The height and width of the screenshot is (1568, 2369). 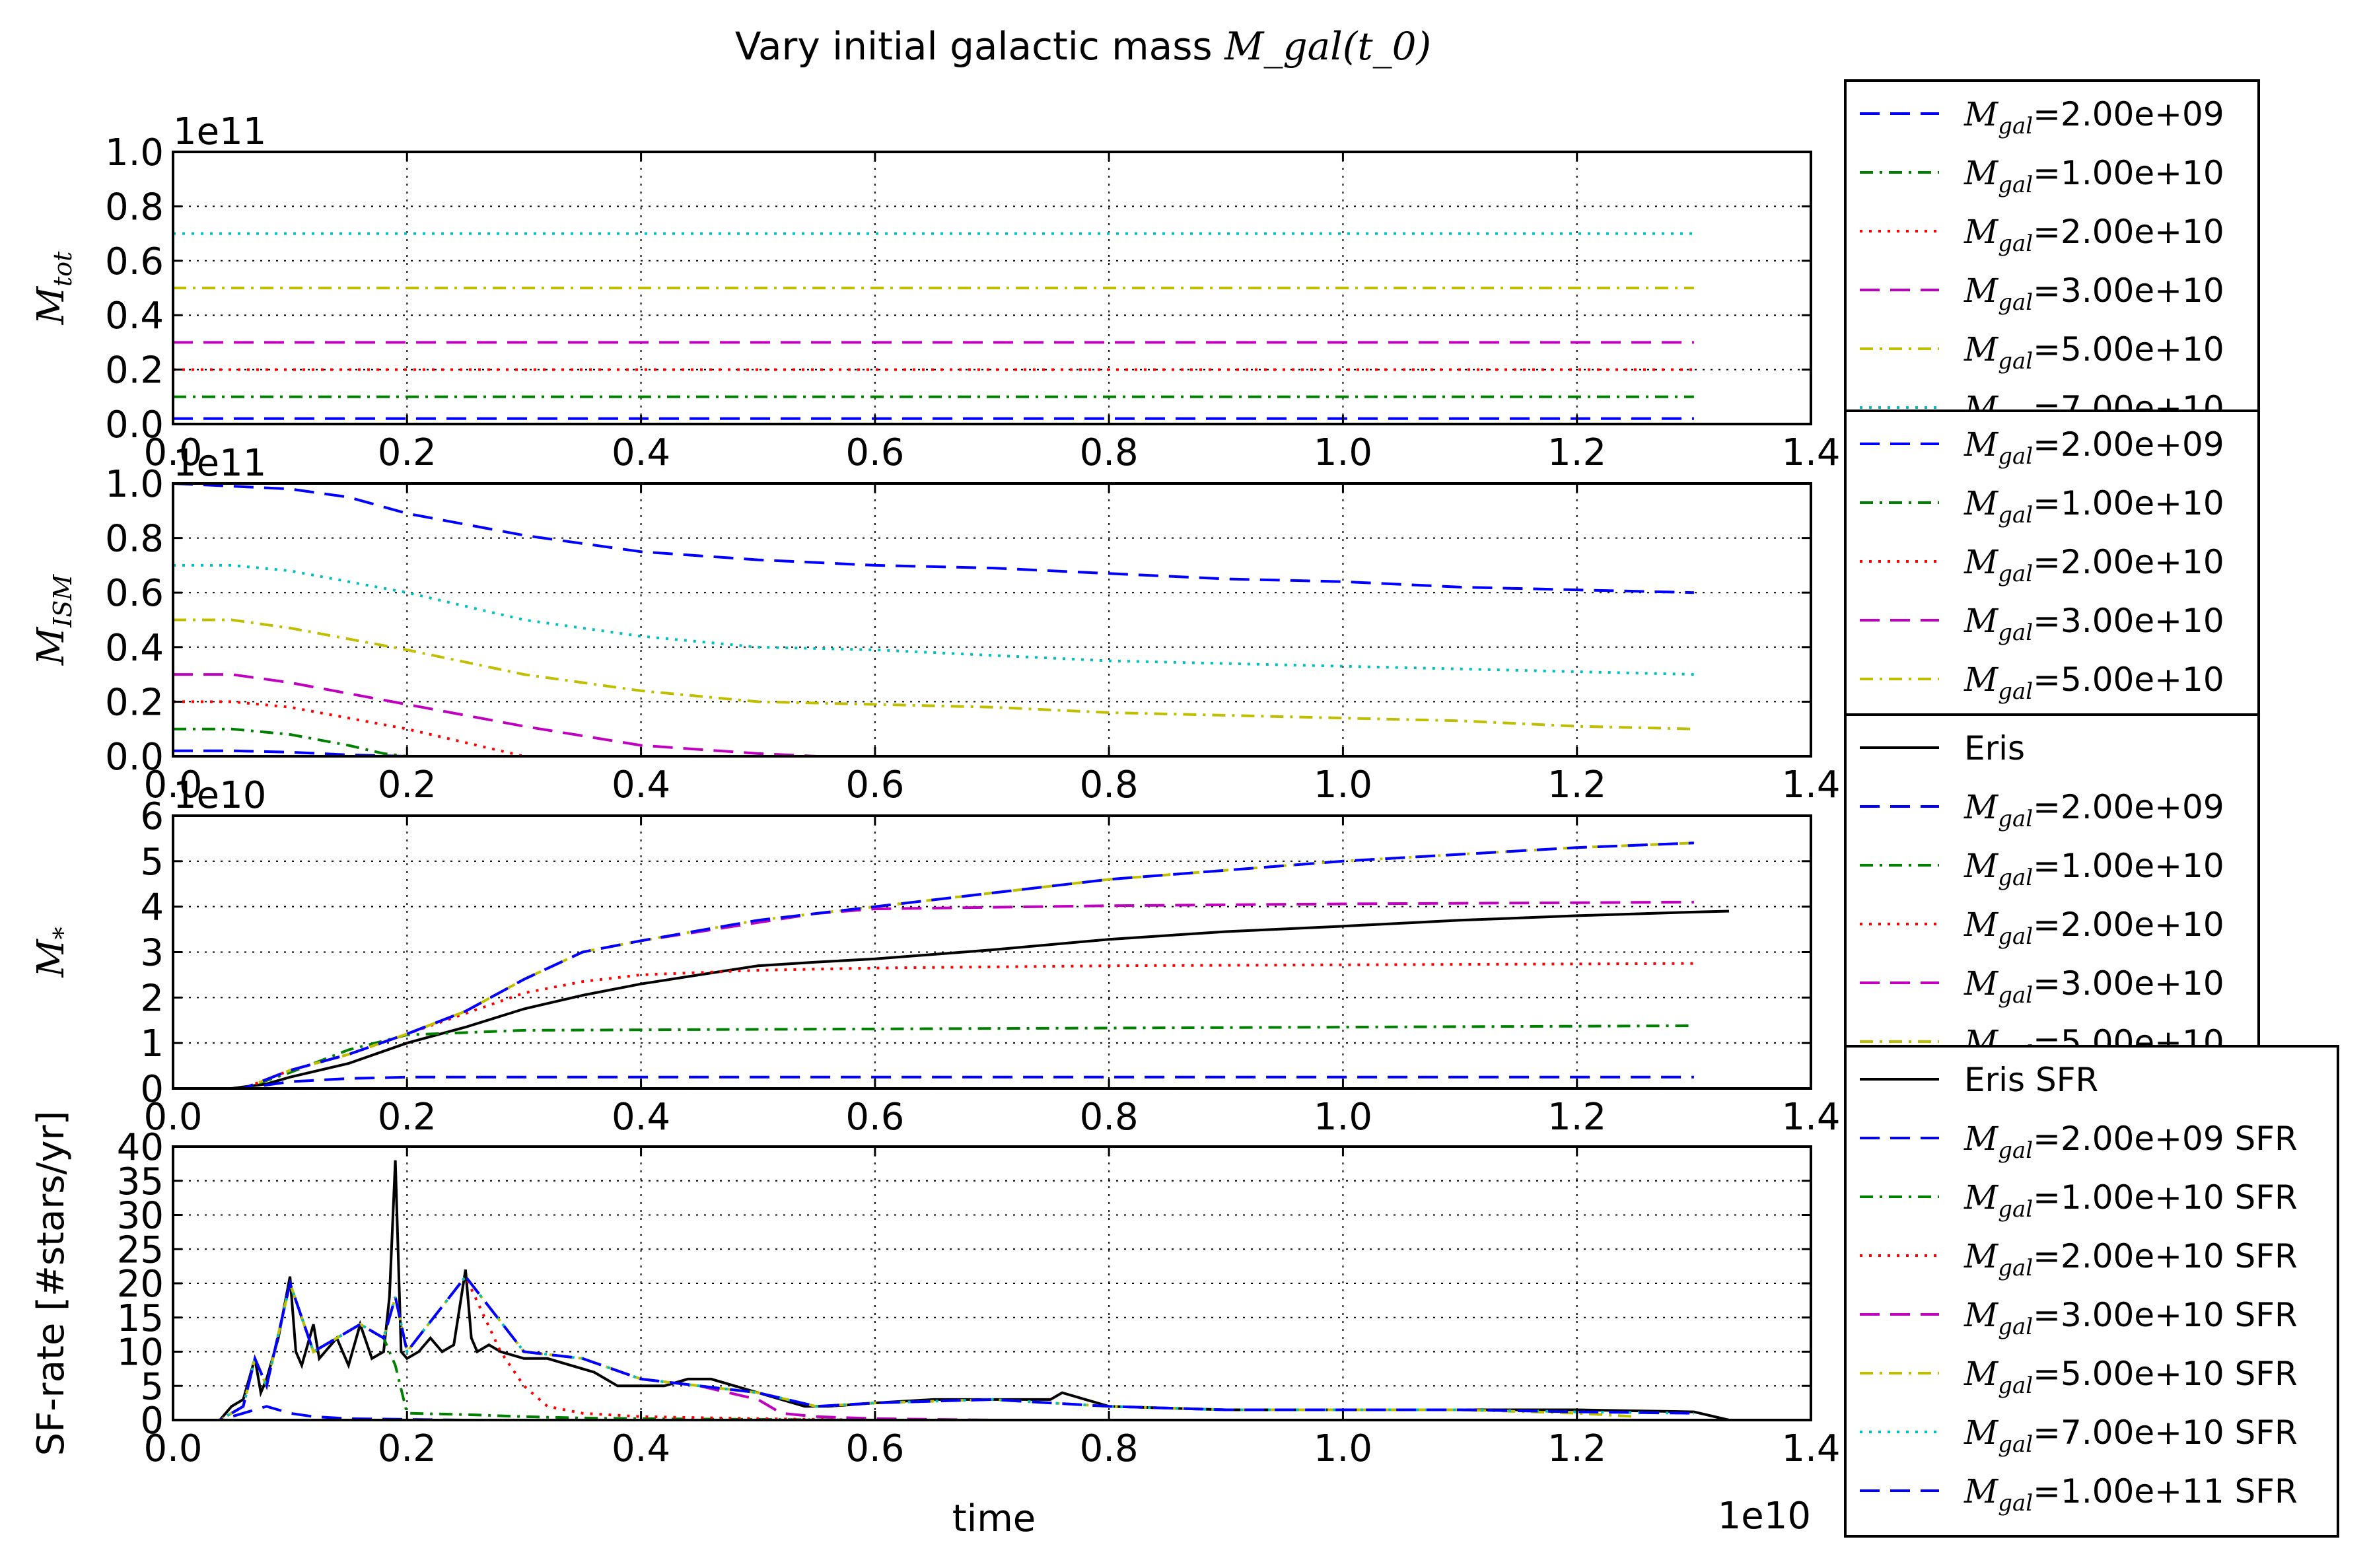 What do you see at coordinates (51, 646) in the screenshot?
I see `y-axis-label-base: M` at bounding box center [51, 646].